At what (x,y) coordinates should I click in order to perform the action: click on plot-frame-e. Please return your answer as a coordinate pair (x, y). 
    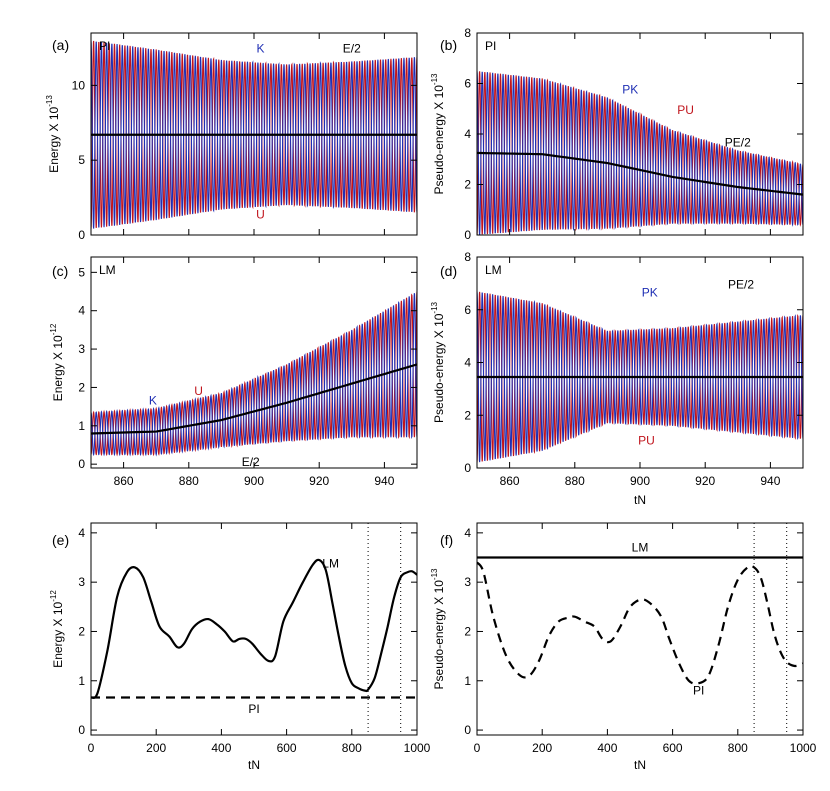
    Looking at the image, I should click on (254, 629).